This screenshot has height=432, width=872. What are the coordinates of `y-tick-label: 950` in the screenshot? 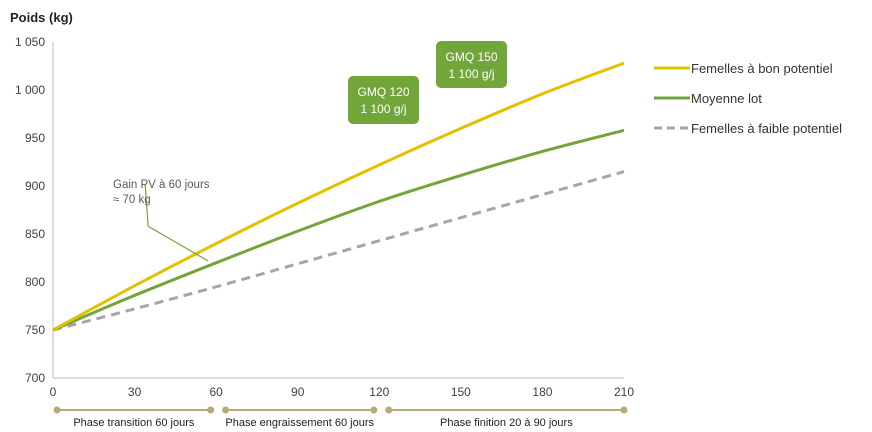 It's located at (35, 138).